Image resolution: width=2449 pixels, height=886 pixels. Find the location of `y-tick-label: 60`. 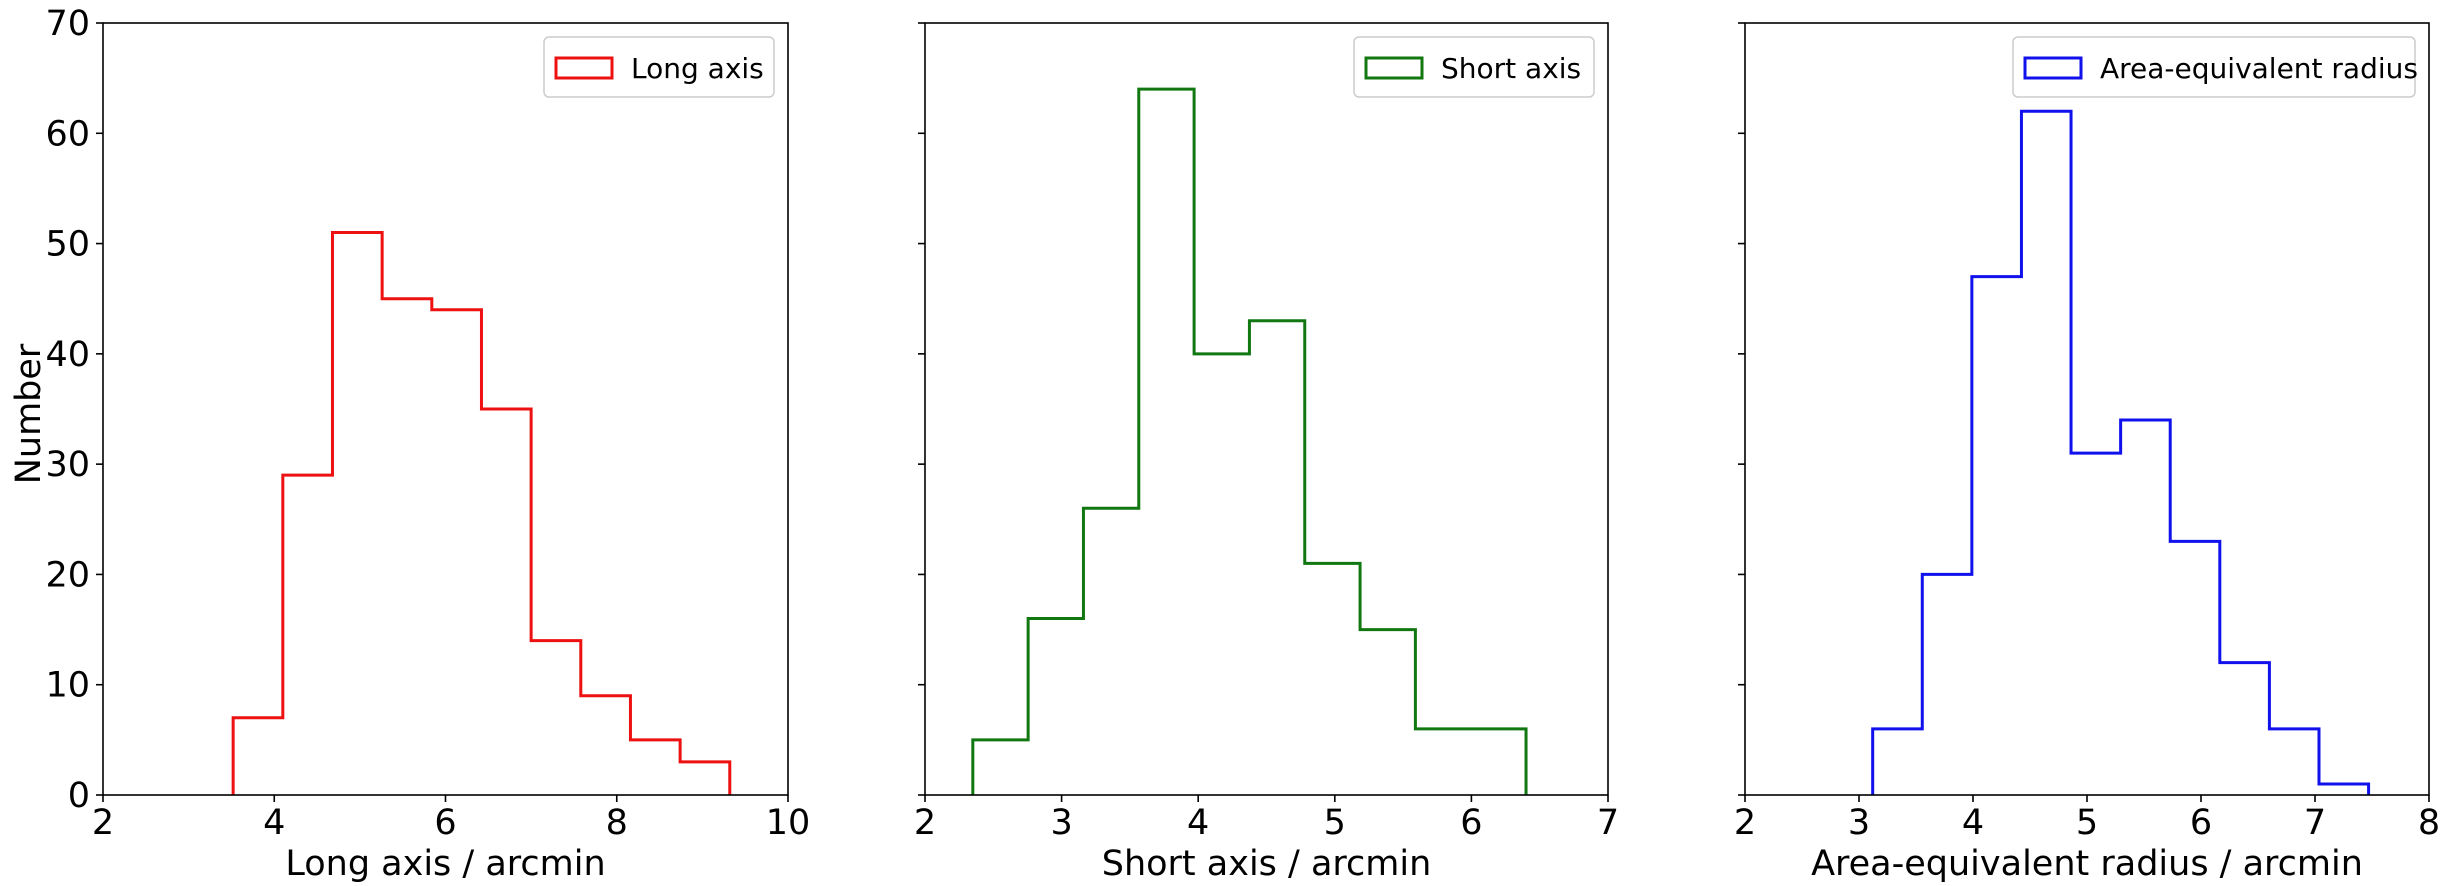

y-tick-label: 60 is located at coordinates (67, 134).